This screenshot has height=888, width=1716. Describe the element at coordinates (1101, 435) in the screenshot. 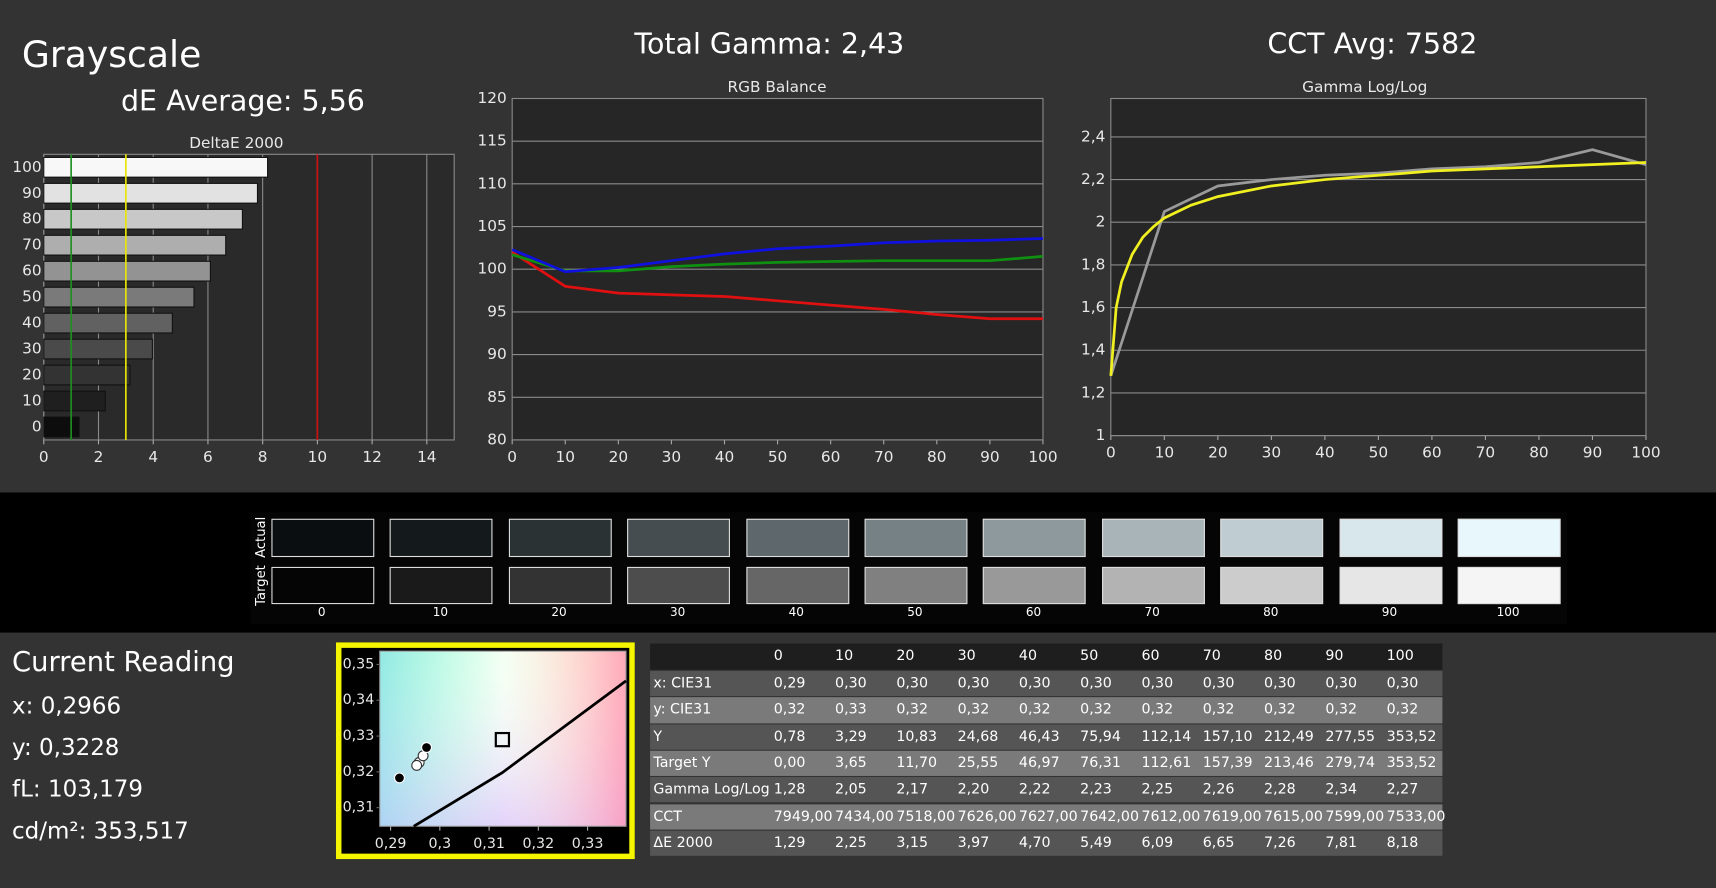

I see `y-tick-label: 1` at that location.